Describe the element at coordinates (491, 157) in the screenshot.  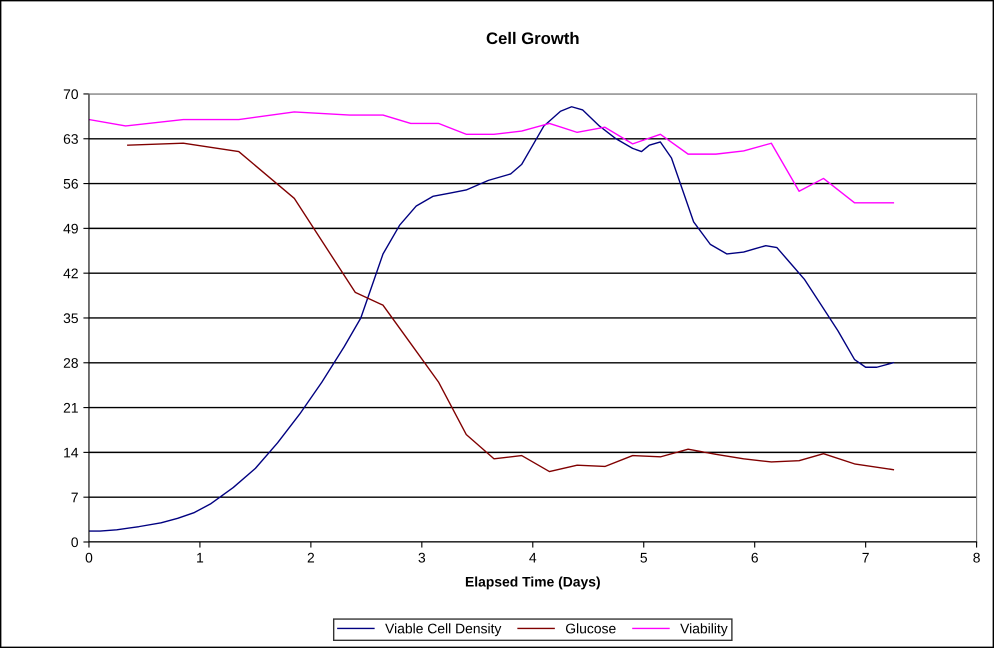
I see `line-series` at that location.